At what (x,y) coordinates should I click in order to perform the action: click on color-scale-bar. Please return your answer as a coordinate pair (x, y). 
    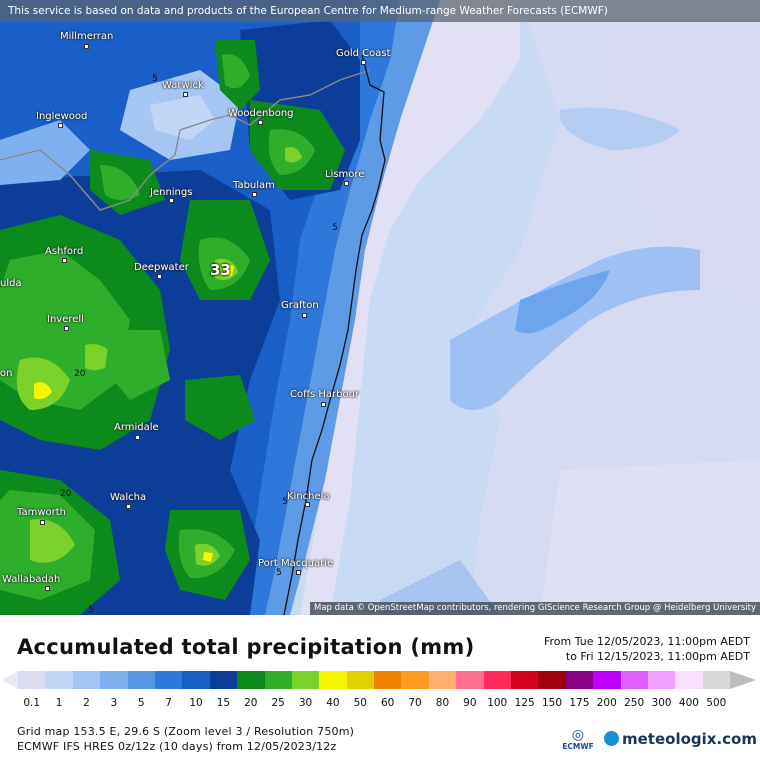
    Looking at the image, I should click on (374, 680).